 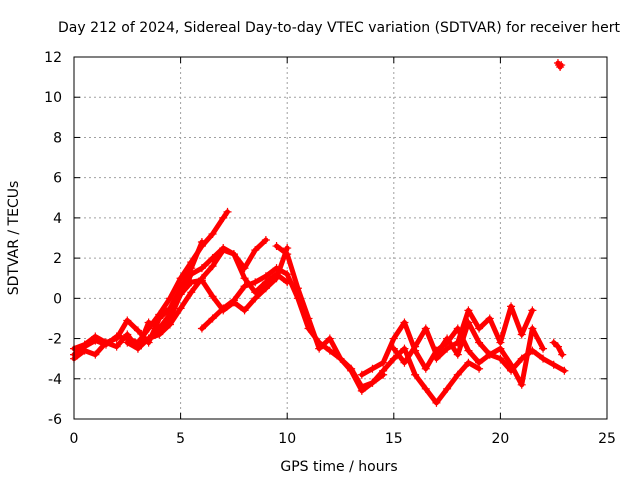 I want to click on y-tick-label: 8, so click(x=57, y=138).